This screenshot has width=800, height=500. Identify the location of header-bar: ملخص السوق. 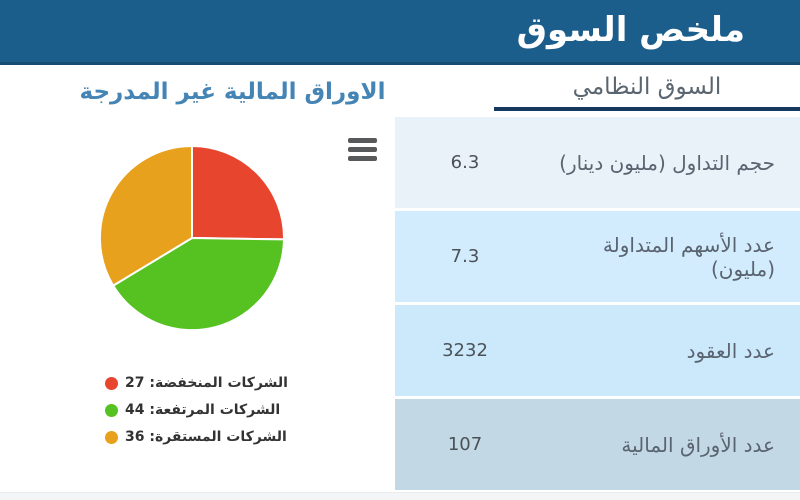
(400, 32).